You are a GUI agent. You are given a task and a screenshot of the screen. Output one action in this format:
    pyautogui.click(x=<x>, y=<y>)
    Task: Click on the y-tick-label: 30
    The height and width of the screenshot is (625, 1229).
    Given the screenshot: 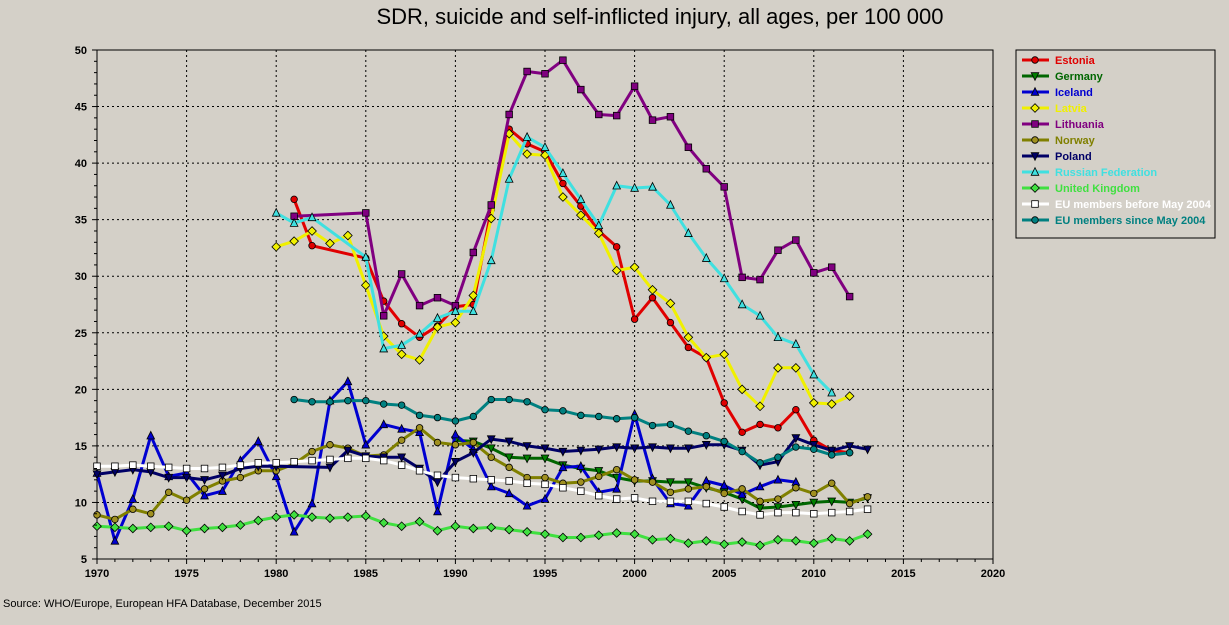 What is the action you would take?
    pyautogui.click(x=81, y=277)
    